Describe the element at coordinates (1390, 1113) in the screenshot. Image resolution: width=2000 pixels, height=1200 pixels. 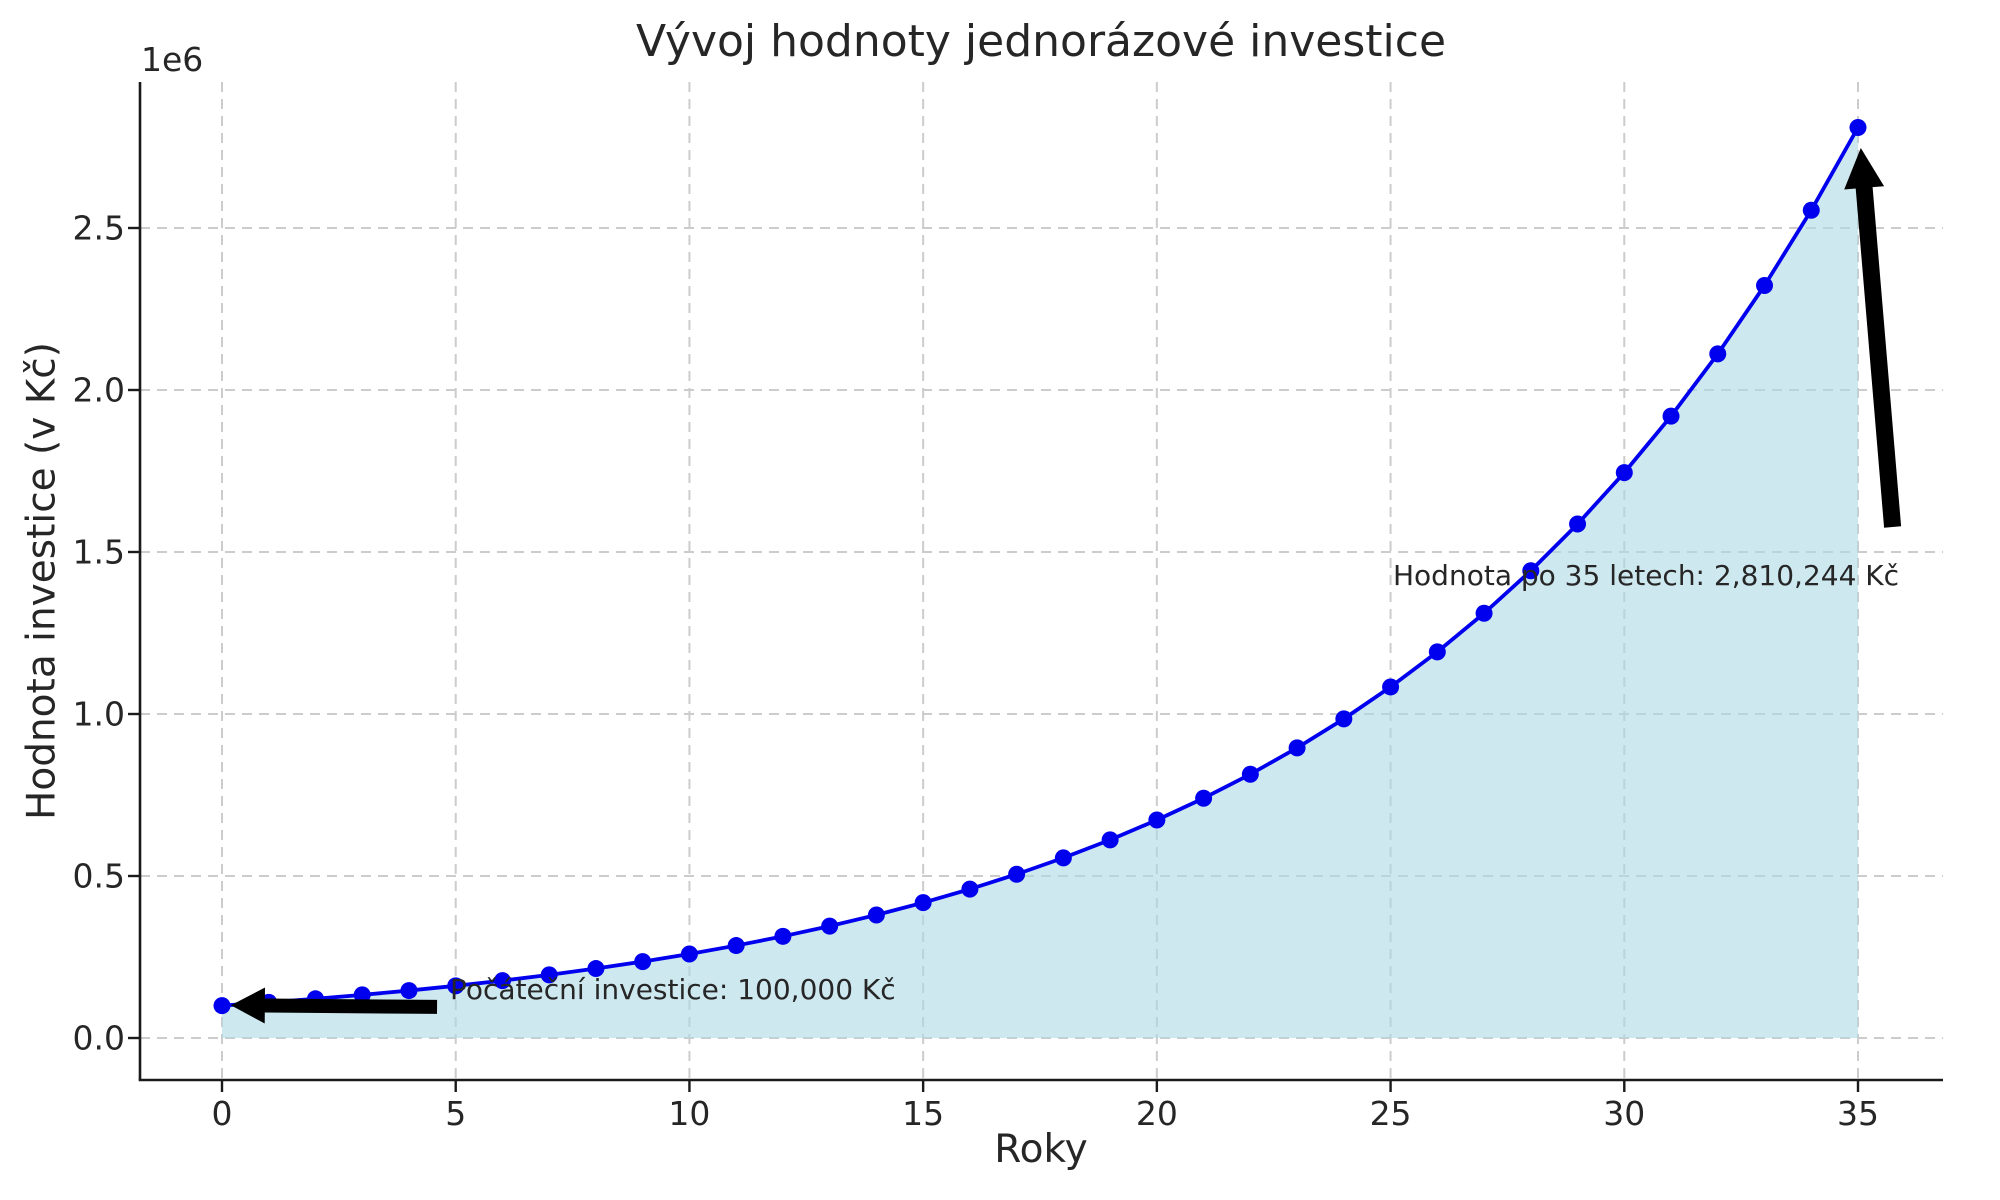
I see `x-tick-label: 25` at that location.